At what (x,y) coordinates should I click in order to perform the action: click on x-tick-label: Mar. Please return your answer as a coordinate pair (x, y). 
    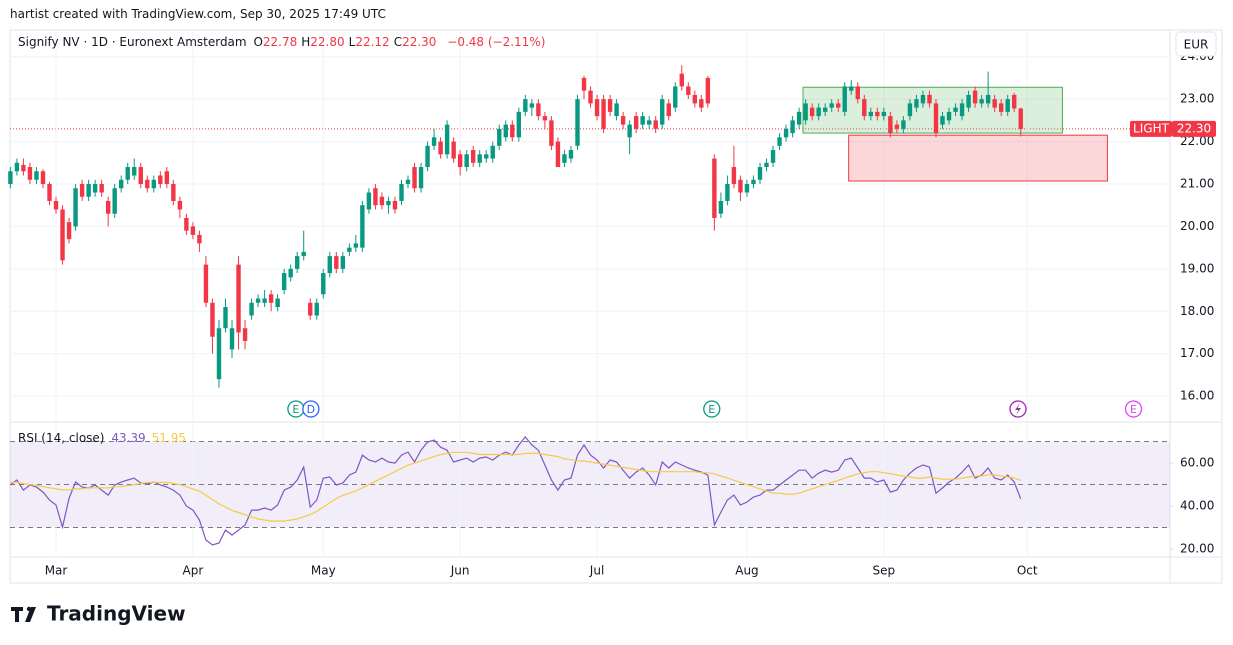
    Looking at the image, I should click on (56, 571).